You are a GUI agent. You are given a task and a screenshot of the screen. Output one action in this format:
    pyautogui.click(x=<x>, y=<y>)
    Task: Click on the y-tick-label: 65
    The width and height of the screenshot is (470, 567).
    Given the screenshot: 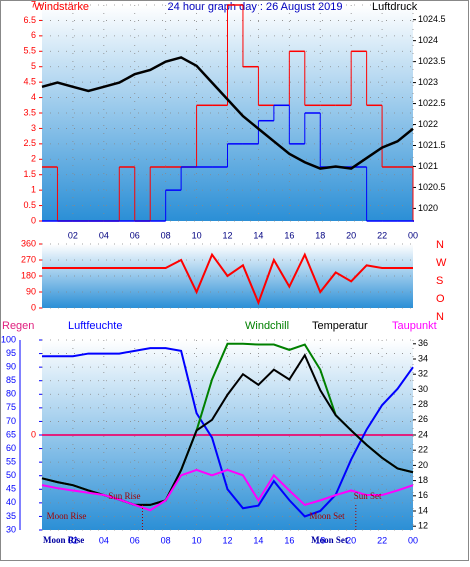 What is the action you would take?
    pyautogui.click(x=11, y=434)
    